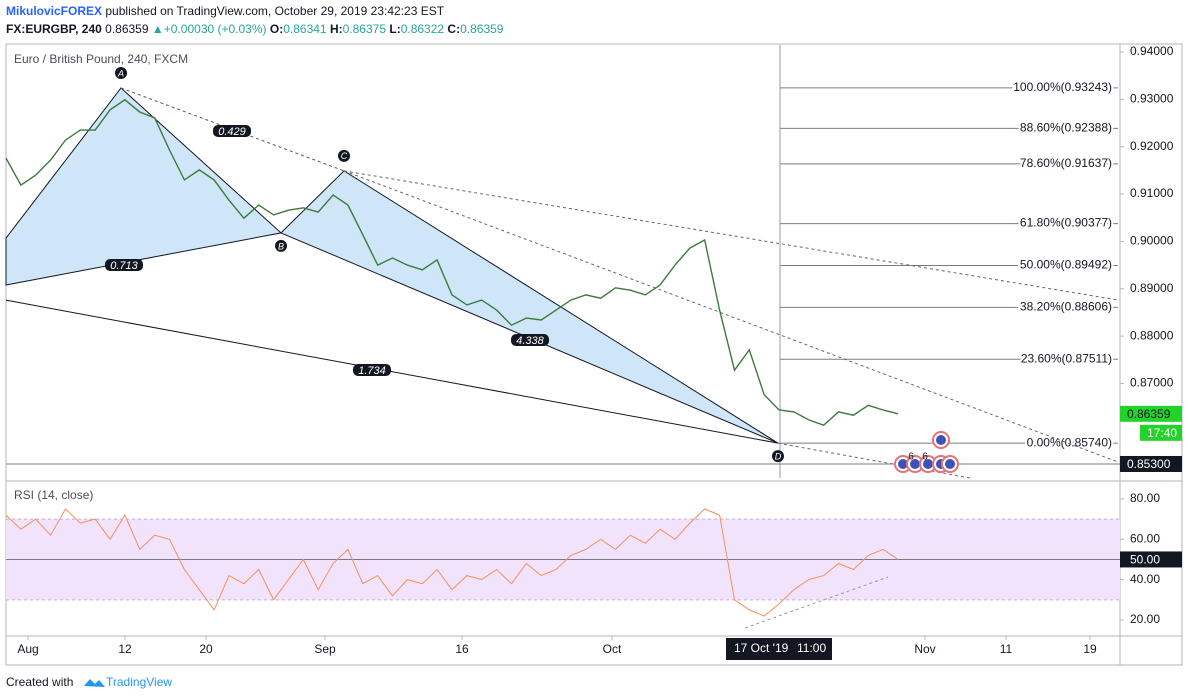 The width and height of the screenshot is (1188, 700). What do you see at coordinates (39, 682) in the screenshot?
I see `footer-text: Created with` at bounding box center [39, 682].